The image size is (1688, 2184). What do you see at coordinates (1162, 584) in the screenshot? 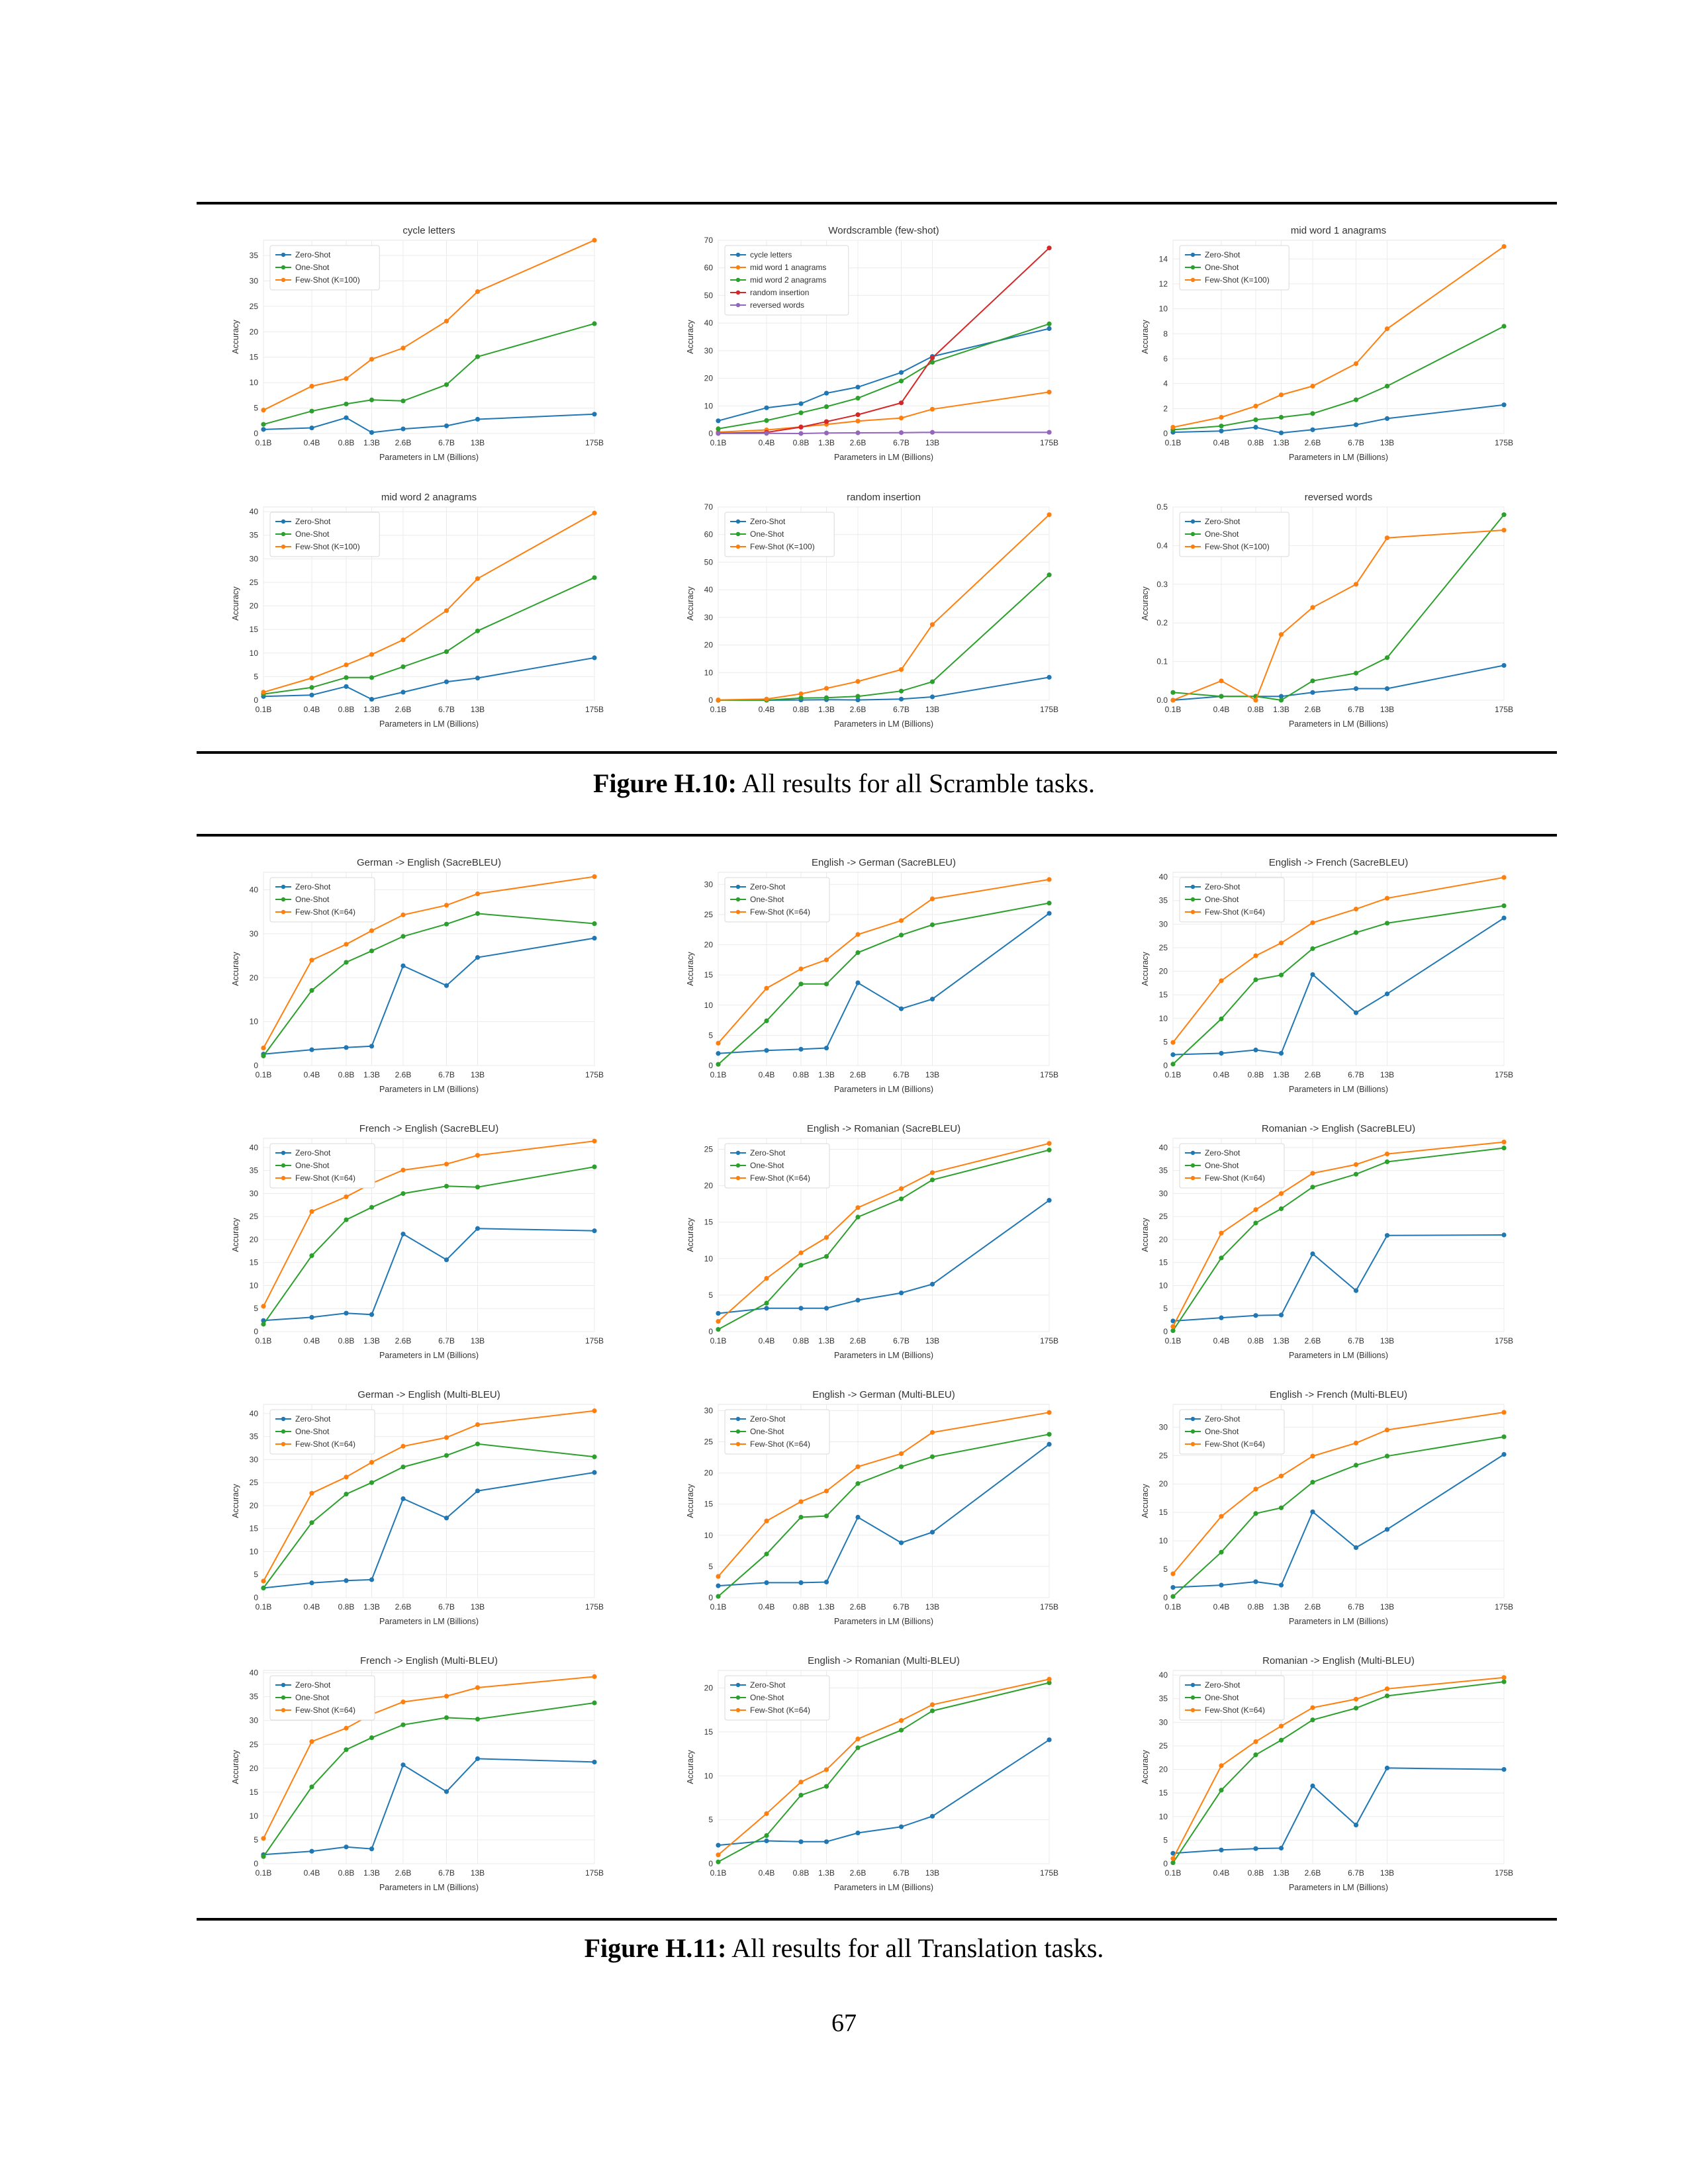
I see `y-tick-label: 0.3` at bounding box center [1162, 584].